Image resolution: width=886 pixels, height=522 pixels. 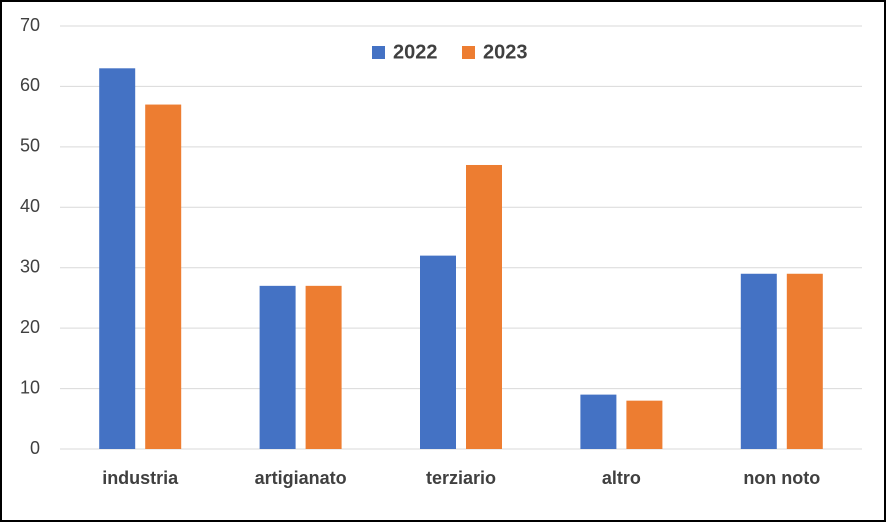 I want to click on y-tick-label: 50, so click(x=30, y=146).